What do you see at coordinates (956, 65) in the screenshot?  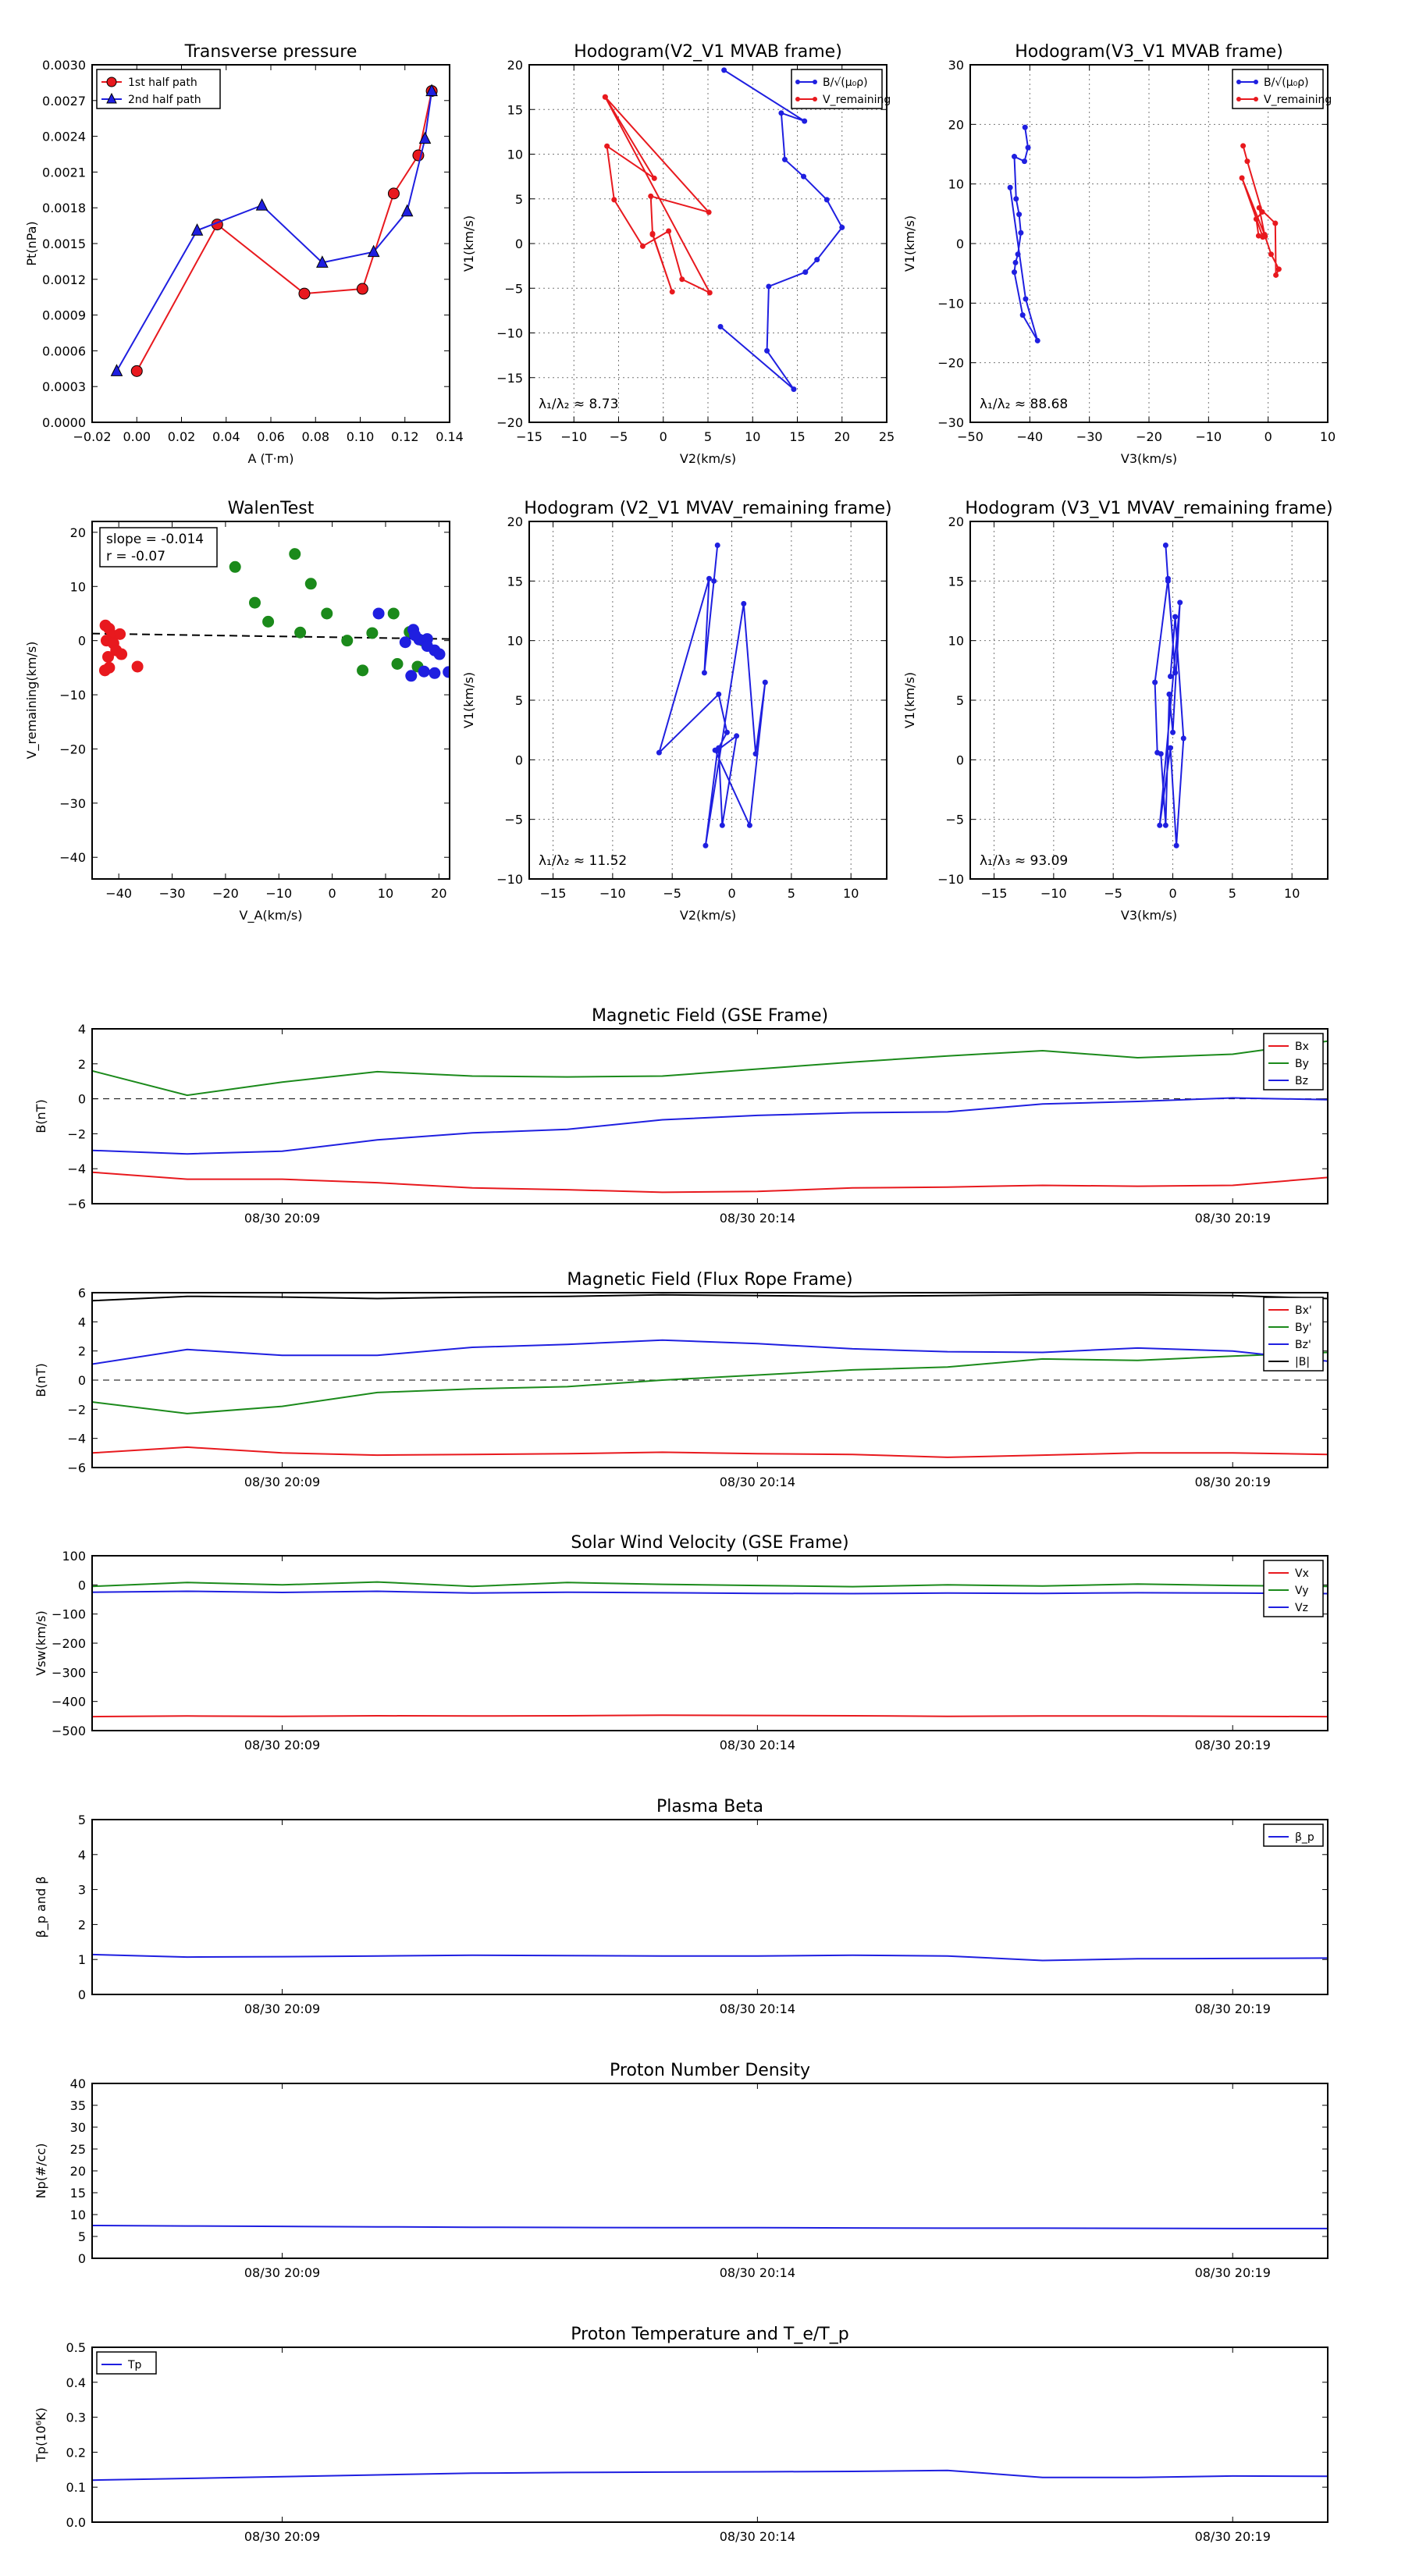 I see `y-tick-label: 30` at bounding box center [956, 65].